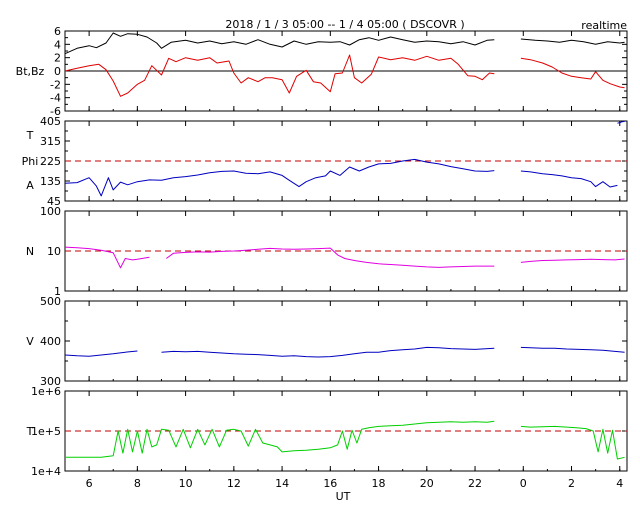  I want to click on y-tick-label: 315, so click(50, 141).